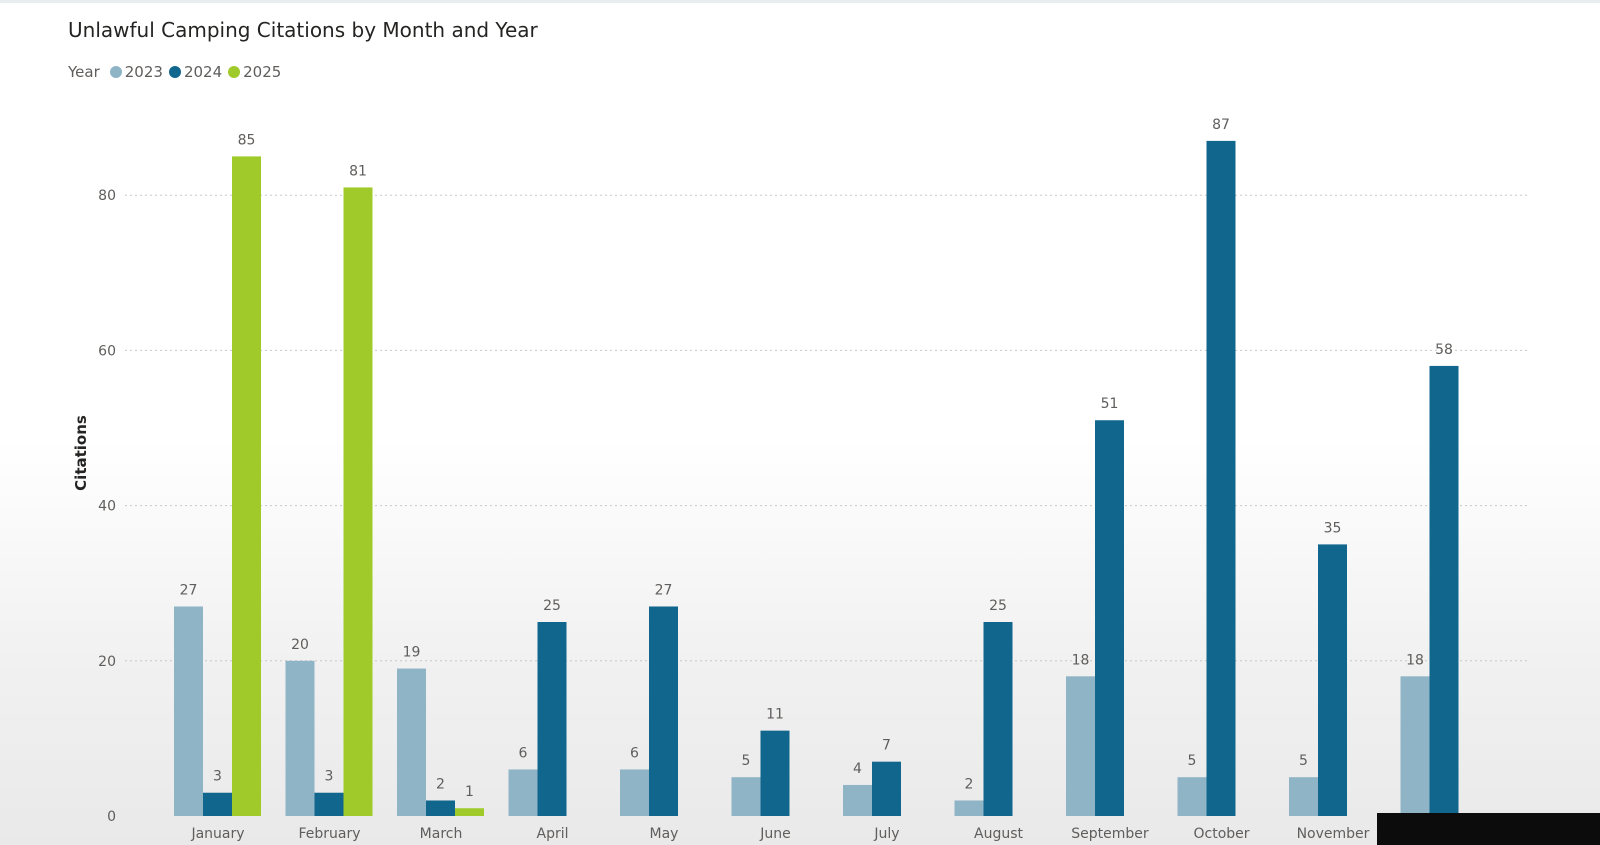  Describe the element at coordinates (1081, 660) in the screenshot. I see `data-label-2023-september: 18` at that location.